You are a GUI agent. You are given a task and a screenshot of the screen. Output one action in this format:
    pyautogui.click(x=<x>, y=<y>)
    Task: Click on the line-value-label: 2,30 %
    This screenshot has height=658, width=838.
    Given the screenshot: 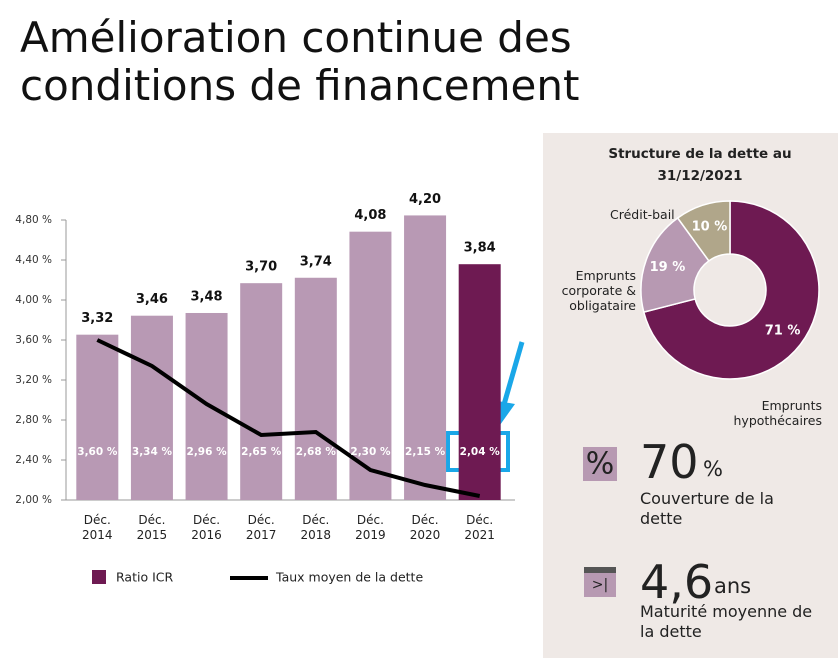 What is the action you would take?
    pyautogui.click(x=370, y=452)
    